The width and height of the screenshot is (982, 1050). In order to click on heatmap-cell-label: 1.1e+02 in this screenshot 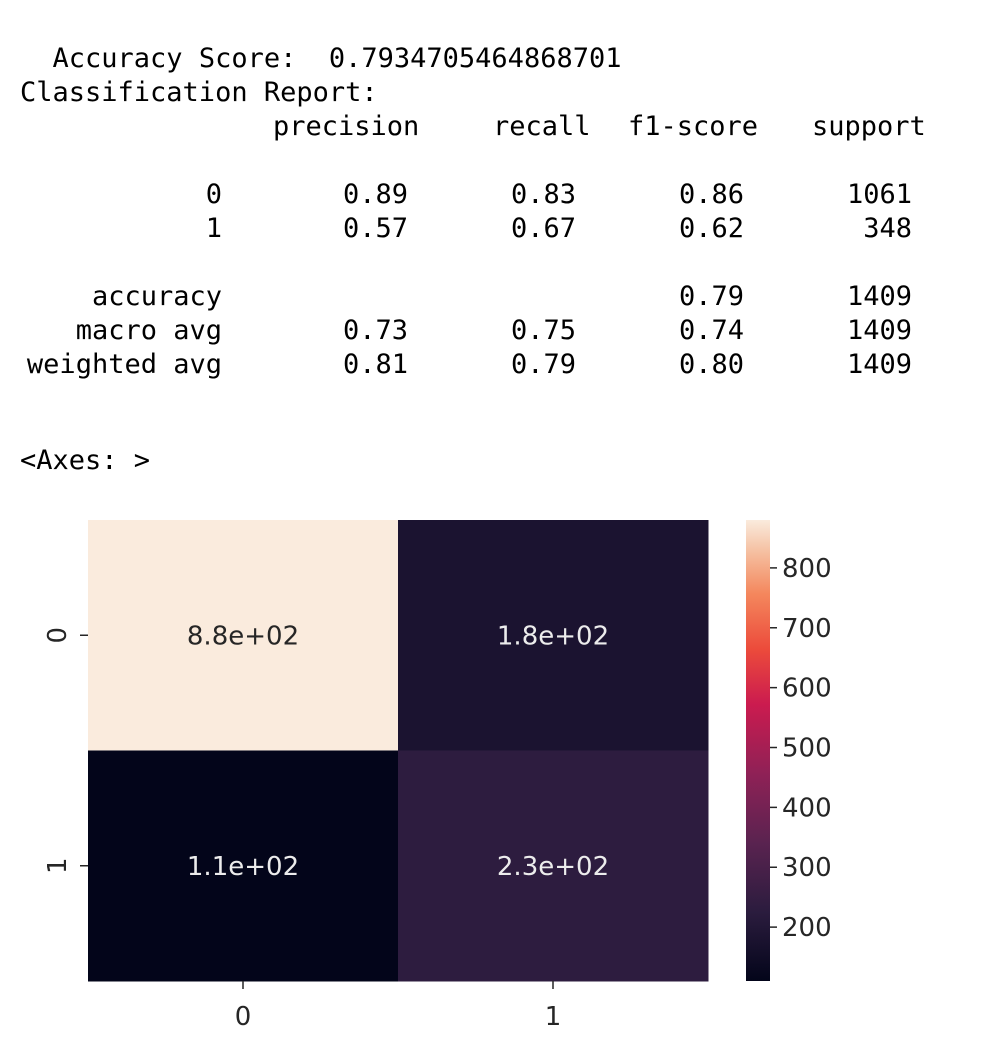, I will do `click(243, 867)`.